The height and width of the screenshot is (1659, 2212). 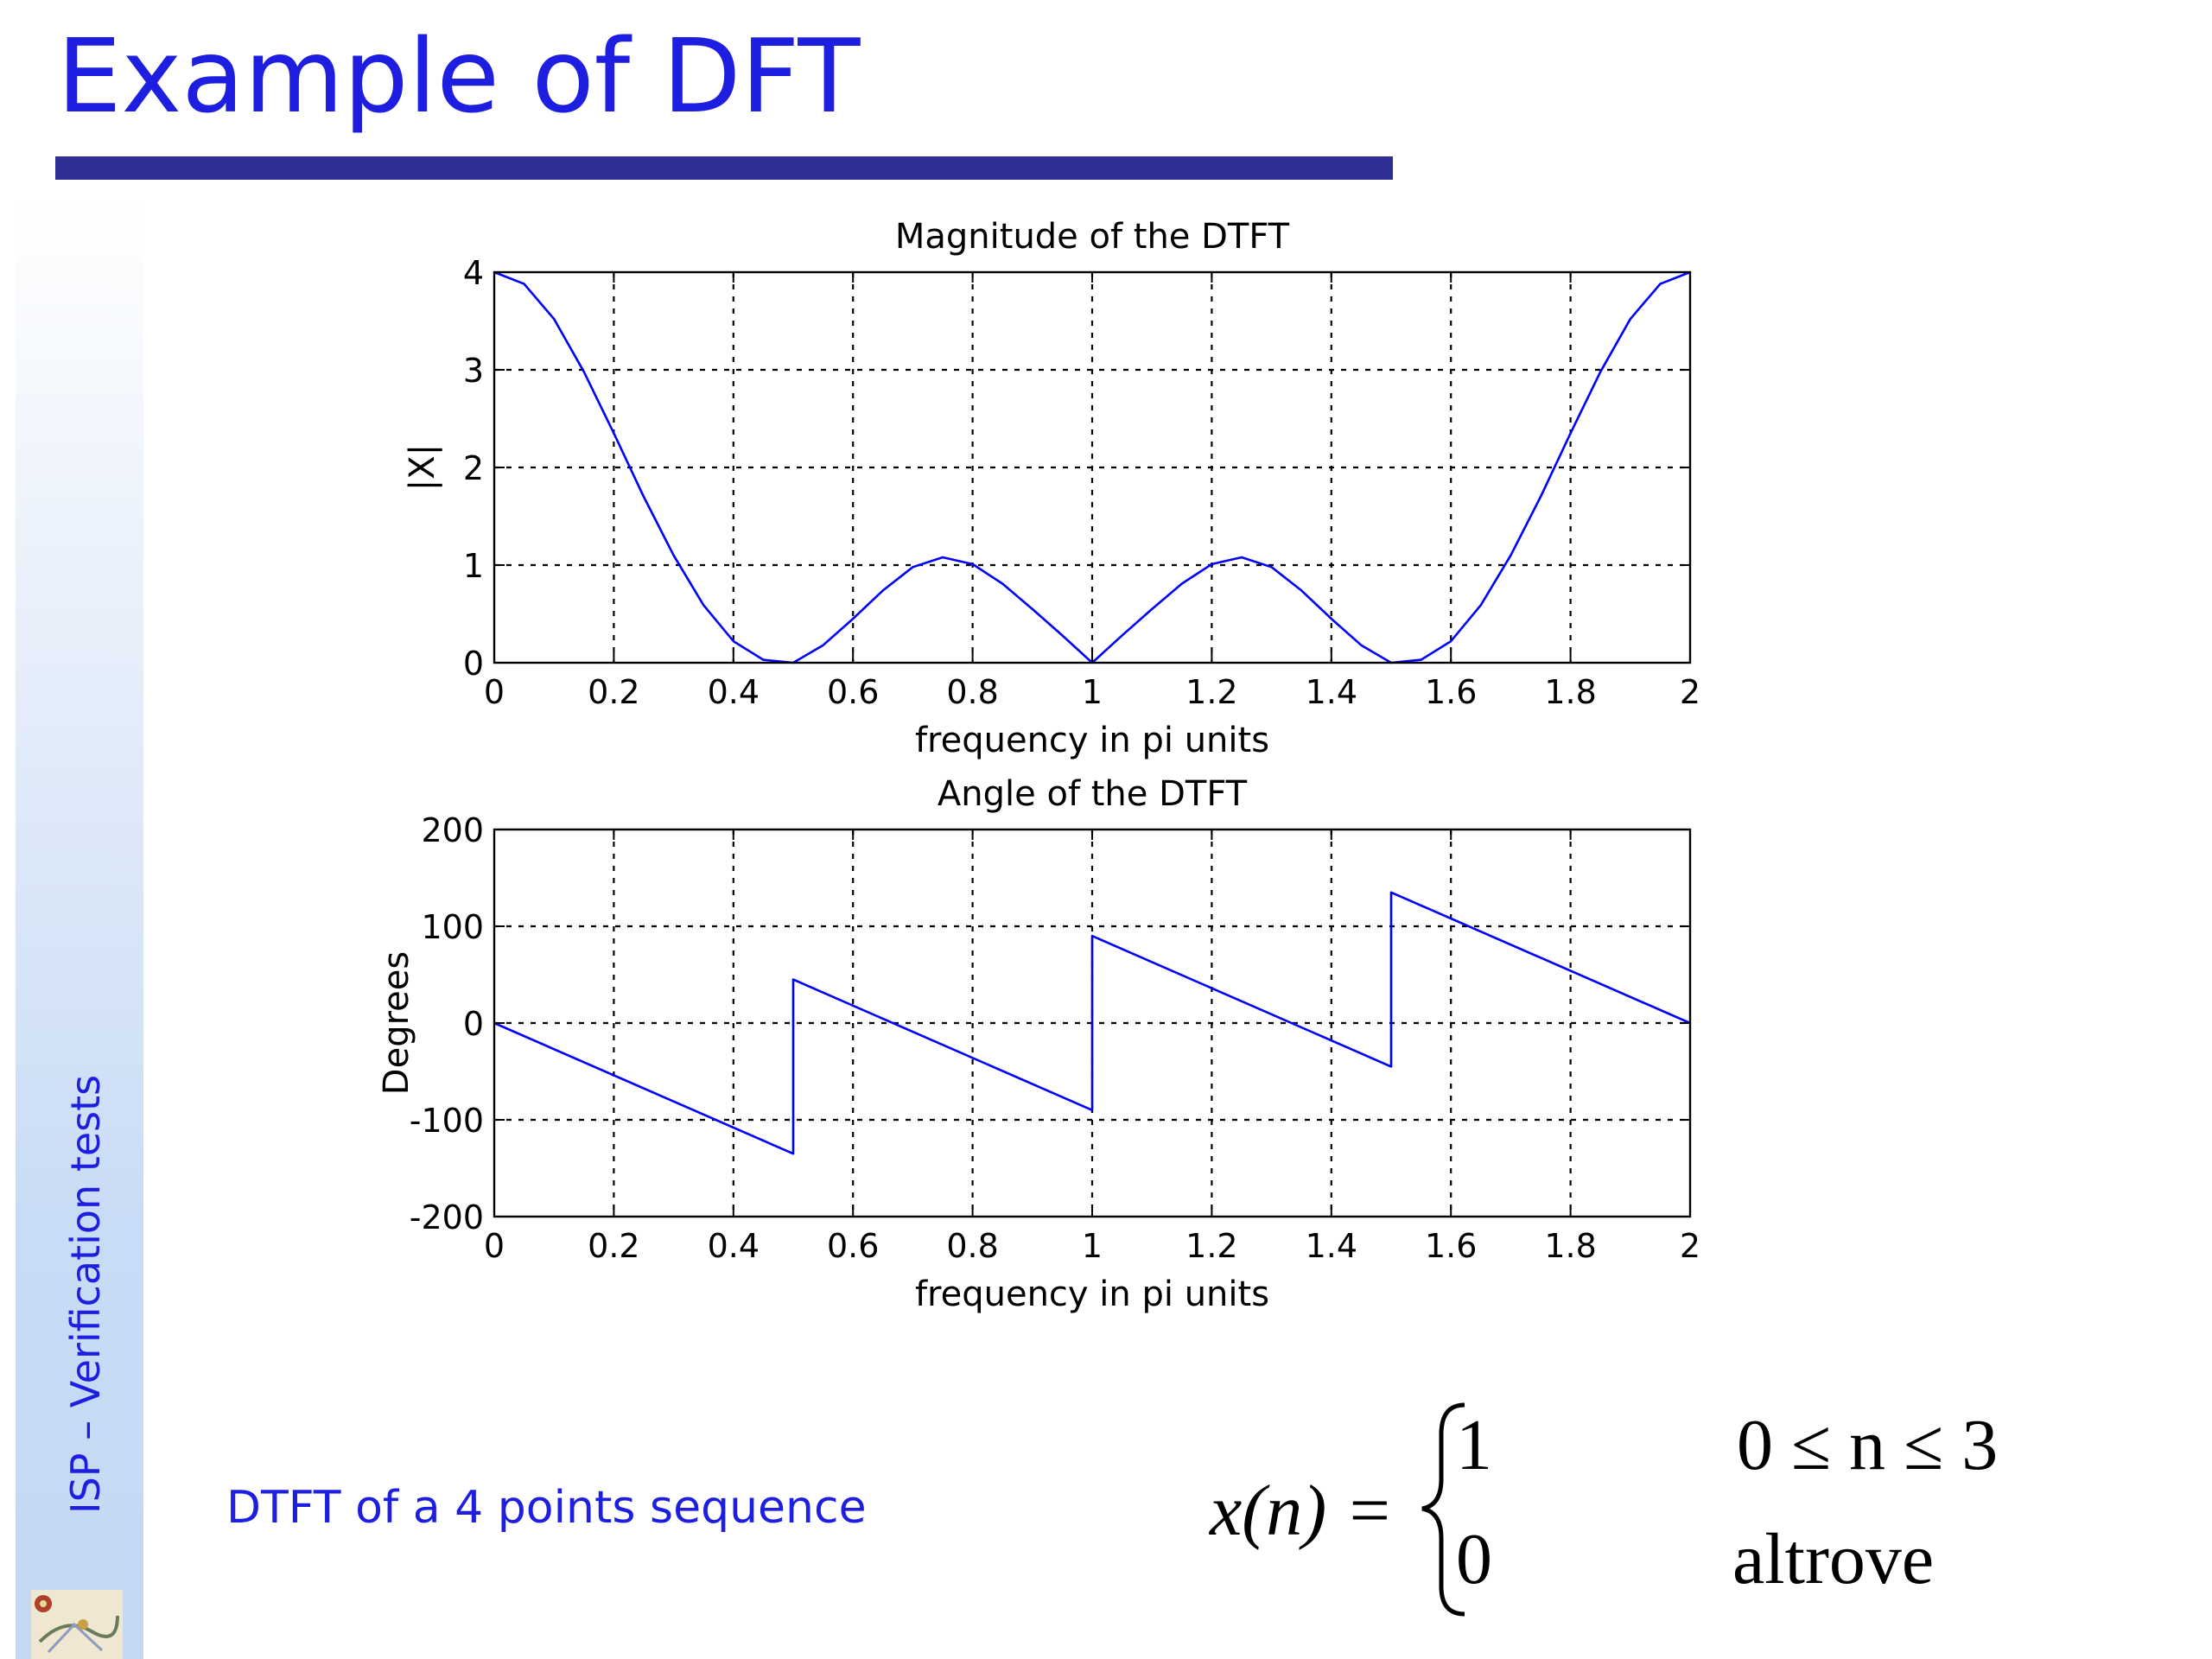 What do you see at coordinates (452, 830) in the screenshot?
I see `angle-y-tick-label: 200` at bounding box center [452, 830].